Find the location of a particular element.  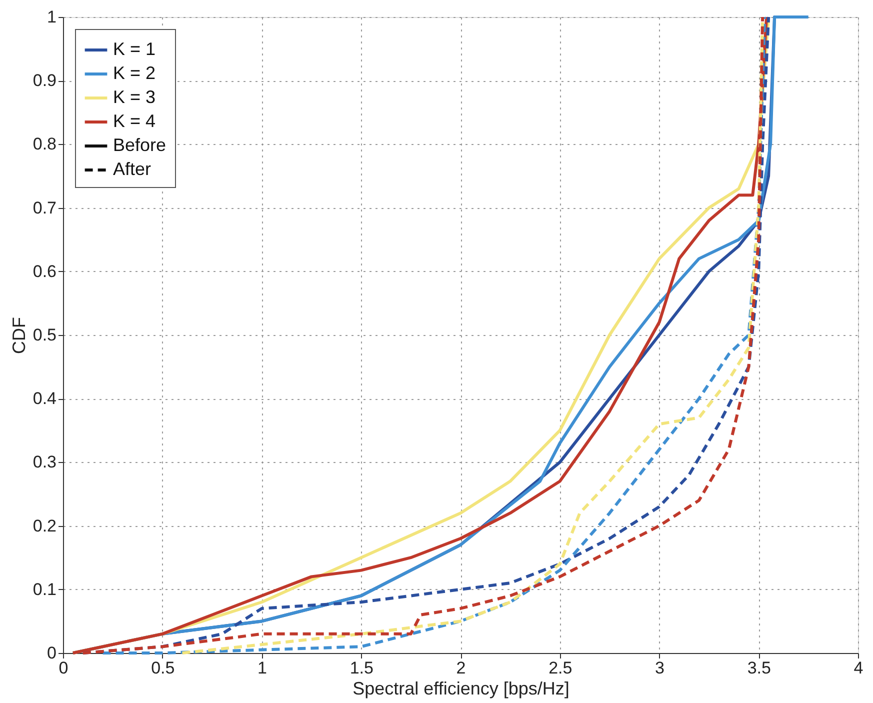

x-tick-label: 1.5 is located at coordinates (362, 668).